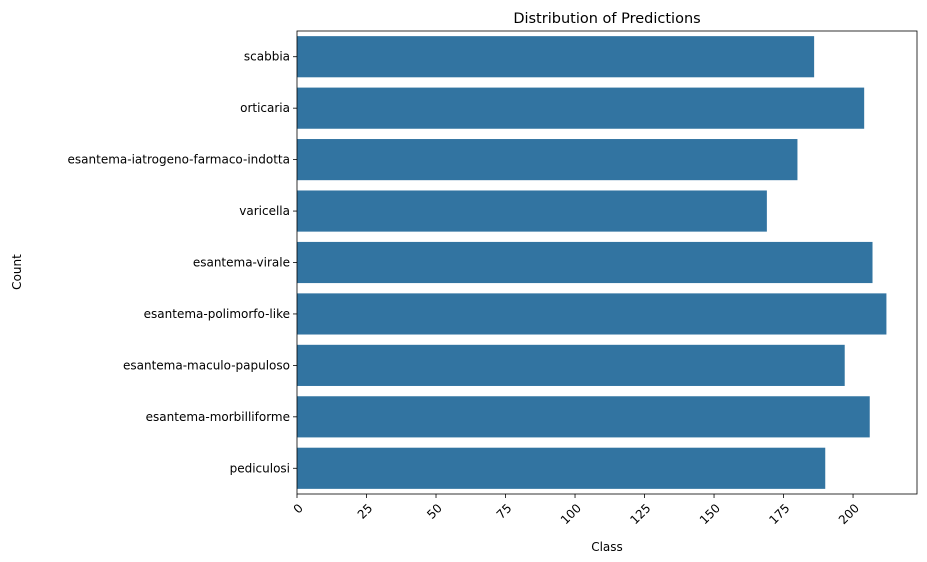 The image size is (927, 562). What do you see at coordinates (504, 511) in the screenshot?
I see `x-tick-label: 75` at bounding box center [504, 511].